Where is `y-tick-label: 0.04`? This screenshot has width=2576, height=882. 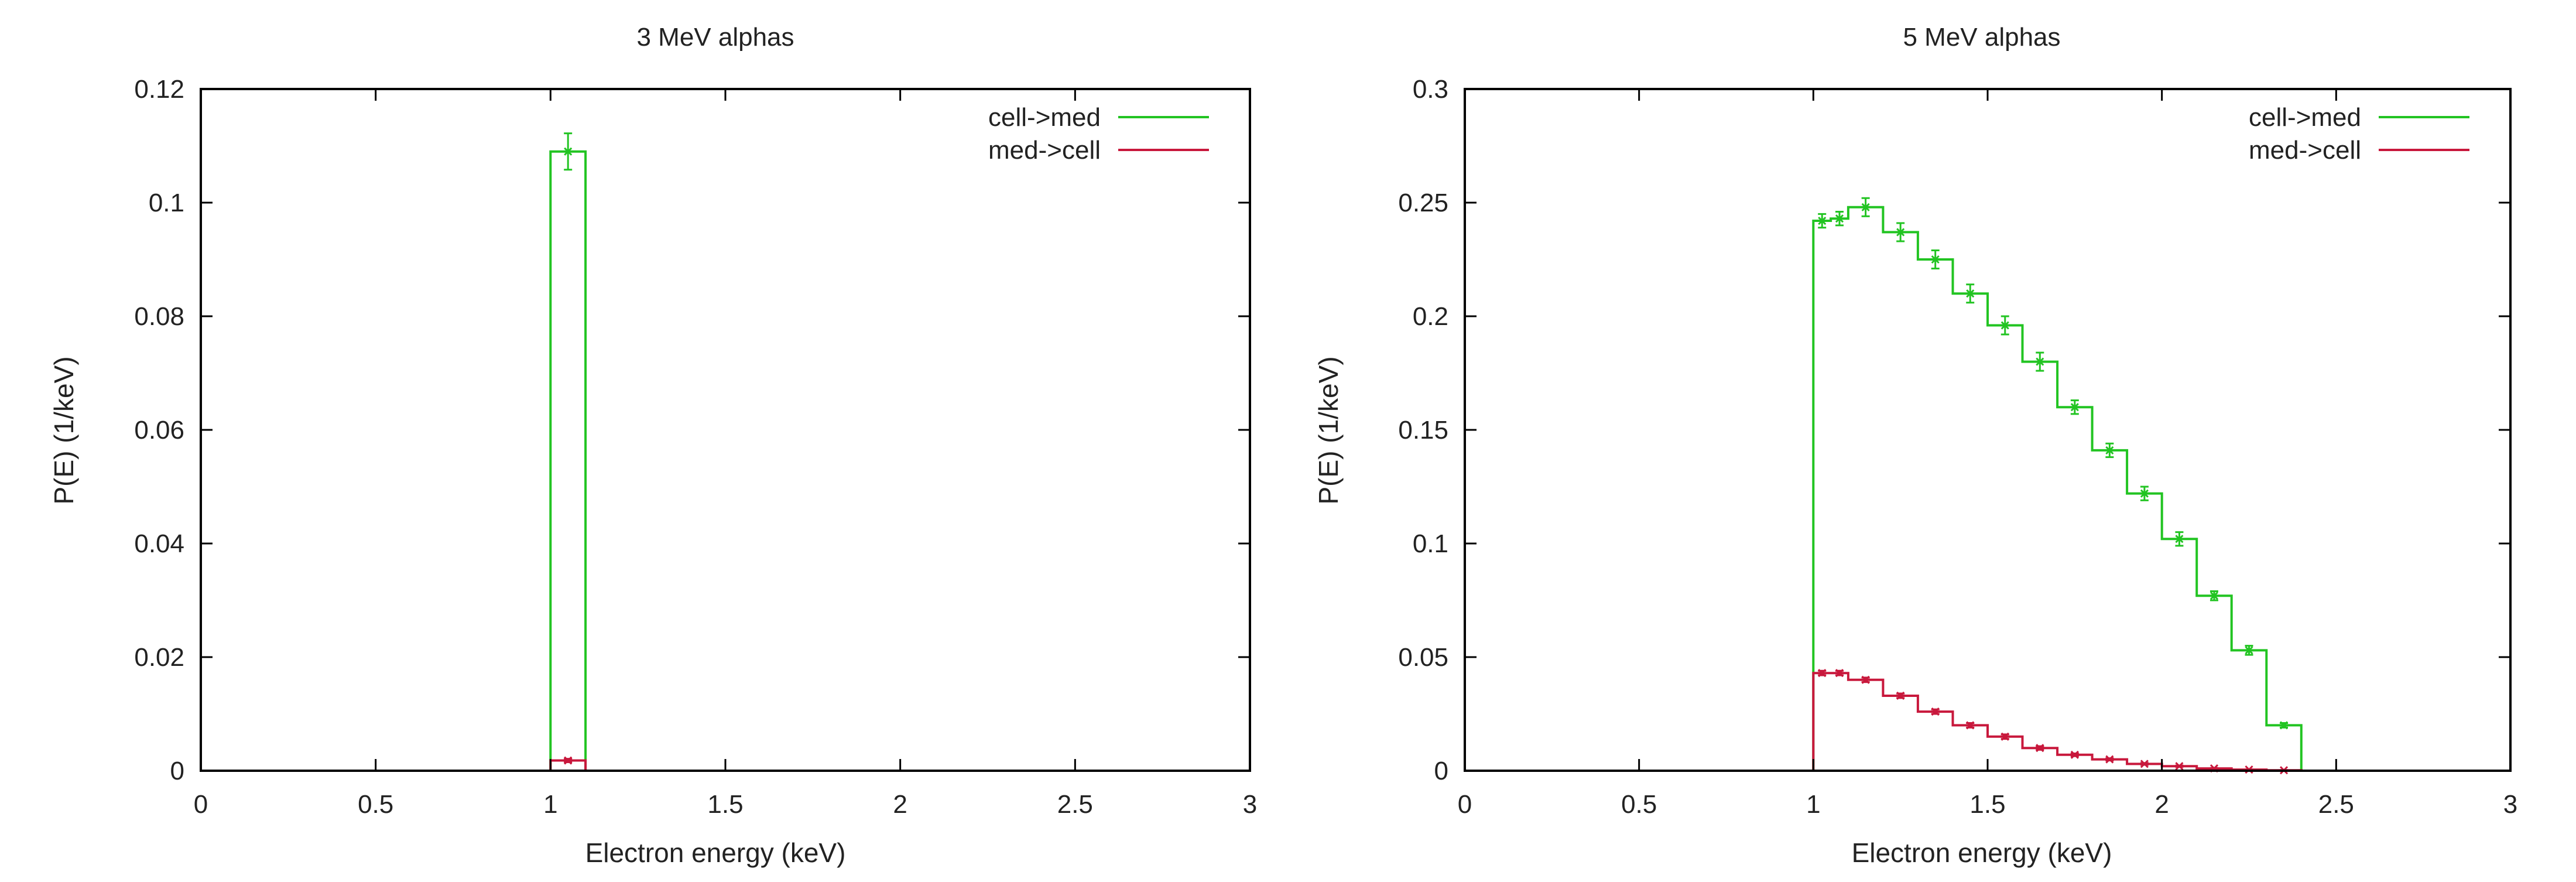 y-tick-label: 0.04 is located at coordinates (159, 543).